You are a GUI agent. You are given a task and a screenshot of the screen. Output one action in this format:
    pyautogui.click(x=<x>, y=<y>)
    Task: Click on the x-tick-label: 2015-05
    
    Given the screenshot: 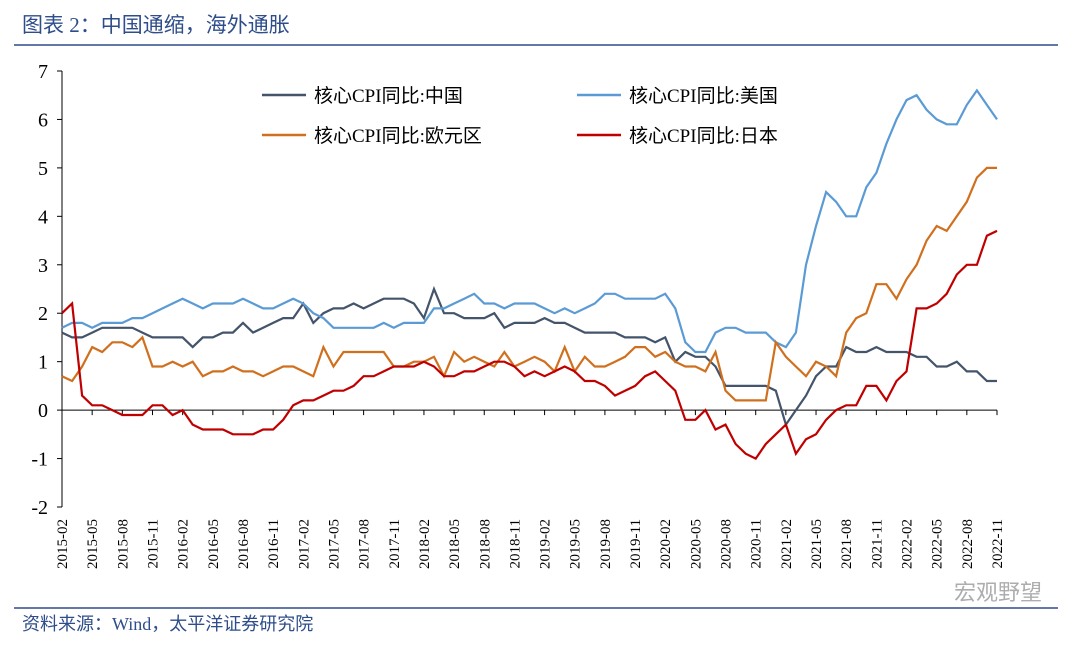 What is the action you would take?
    pyautogui.click(x=93, y=544)
    